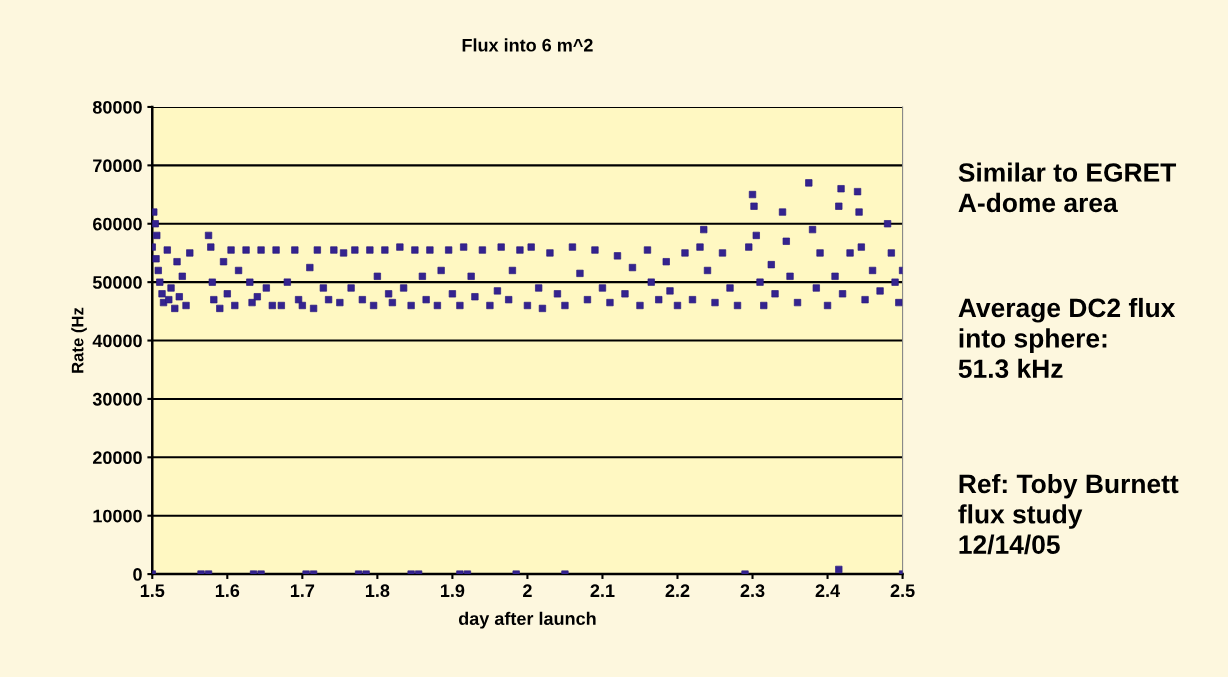  Describe the element at coordinates (117, 282) in the screenshot. I see `y-tick-label: 50000` at that location.